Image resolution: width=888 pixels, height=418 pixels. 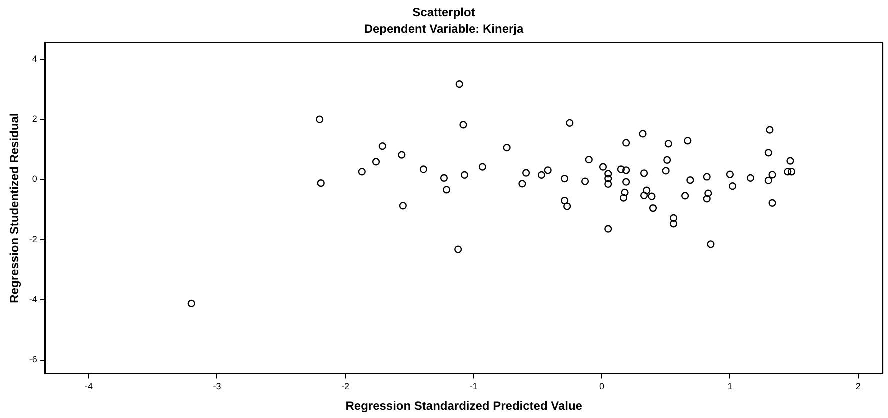 I want to click on x-axis-title: Regression Standardized Predicted Value, so click(x=464, y=406).